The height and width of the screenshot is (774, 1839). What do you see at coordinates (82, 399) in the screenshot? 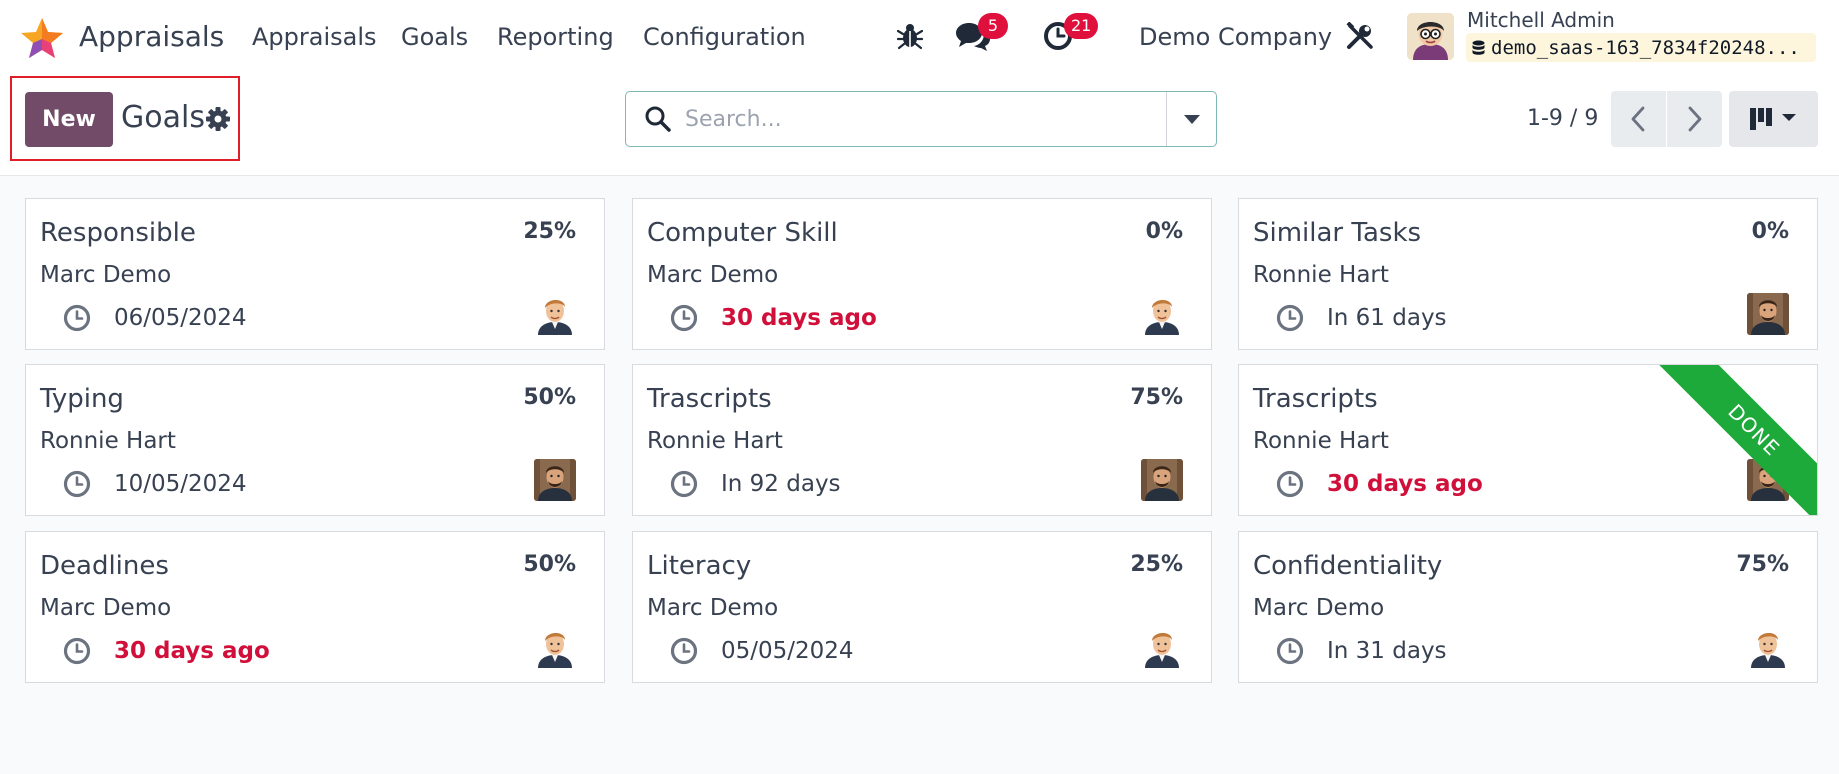
I see `goal-title: Typing` at bounding box center [82, 399].